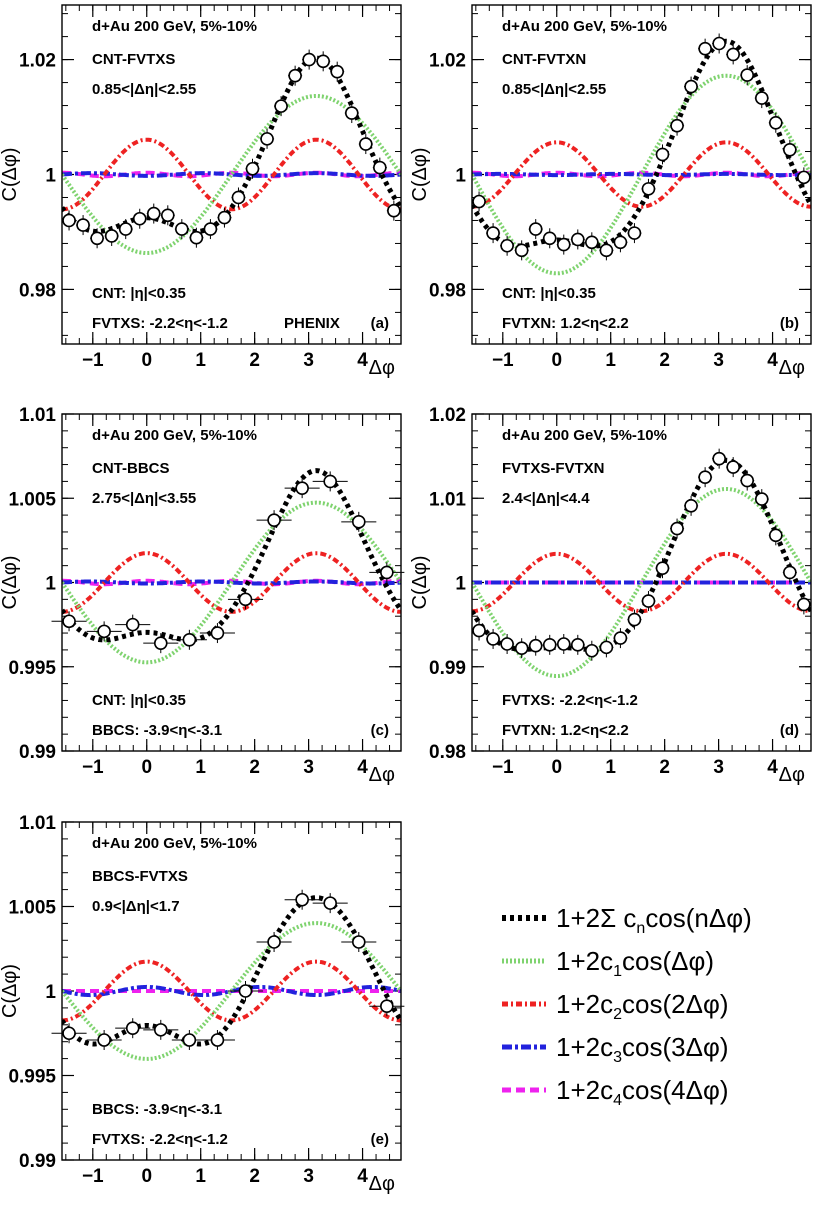  I want to click on y-tick-label: 0.98, so click(447, 752).